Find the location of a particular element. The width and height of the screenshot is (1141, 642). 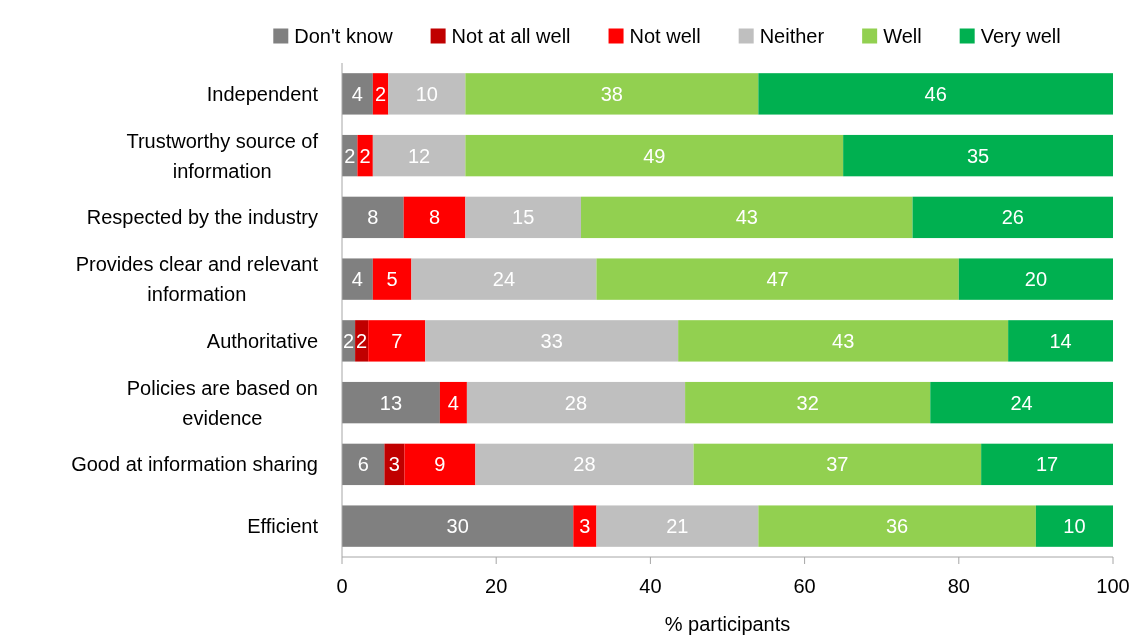

x-tick-label: 80 is located at coordinates (958, 586).